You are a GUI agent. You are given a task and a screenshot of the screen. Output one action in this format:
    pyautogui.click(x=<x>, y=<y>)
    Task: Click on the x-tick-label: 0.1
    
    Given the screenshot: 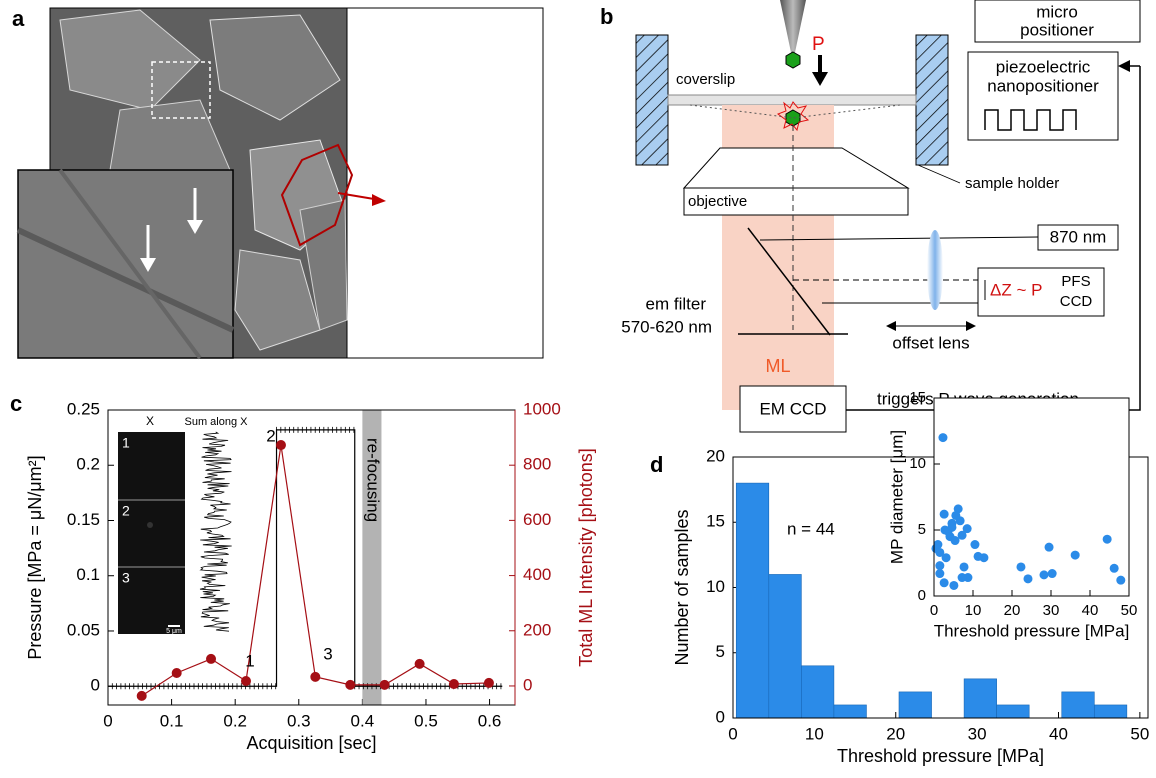 What is the action you would take?
    pyautogui.click(x=172, y=720)
    